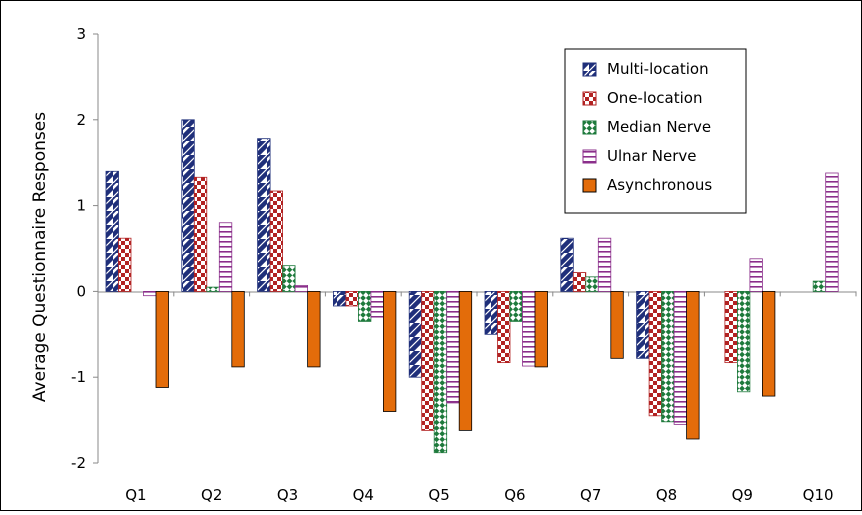 This screenshot has width=862, height=515. Describe the element at coordinates (658, 69) in the screenshot. I see `legend-label: Multi-location` at that location.